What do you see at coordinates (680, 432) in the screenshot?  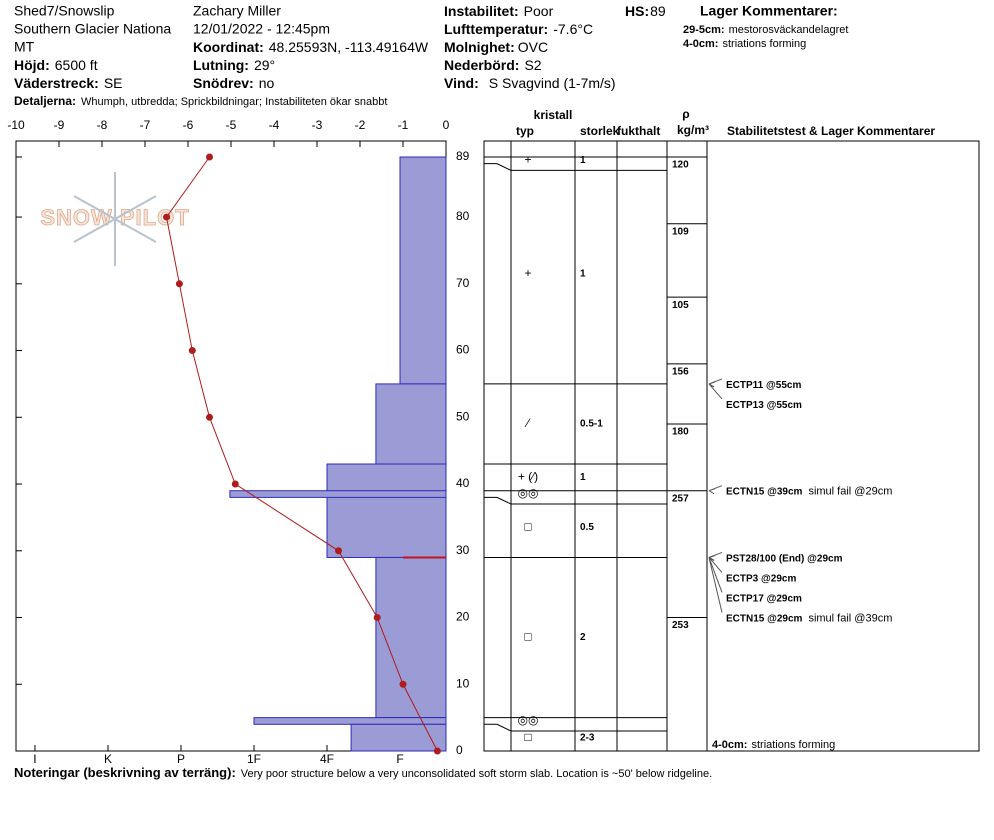 I see `density-value: 180` at bounding box center [680, 432].